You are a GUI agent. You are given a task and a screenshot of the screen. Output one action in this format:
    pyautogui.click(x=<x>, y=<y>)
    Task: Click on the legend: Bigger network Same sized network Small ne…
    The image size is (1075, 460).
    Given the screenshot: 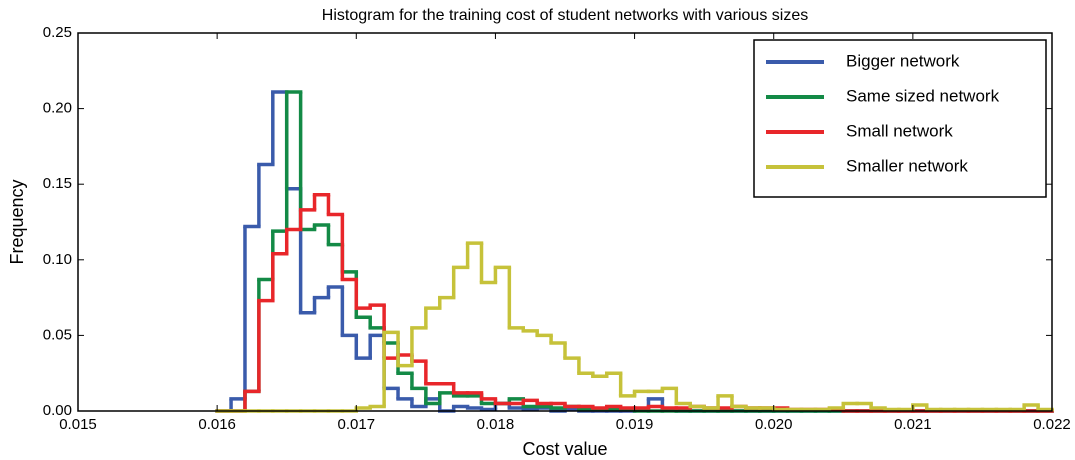 What is the action you would take?
    pyautogui.click(x=900, y=118)
    